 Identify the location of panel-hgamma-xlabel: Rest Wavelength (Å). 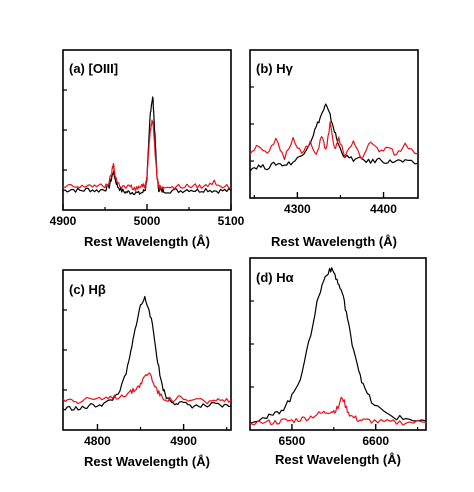
(334, 241).